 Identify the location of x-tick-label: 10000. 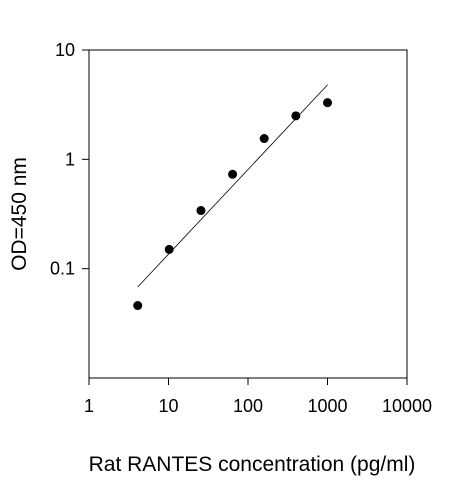
(407, 406).